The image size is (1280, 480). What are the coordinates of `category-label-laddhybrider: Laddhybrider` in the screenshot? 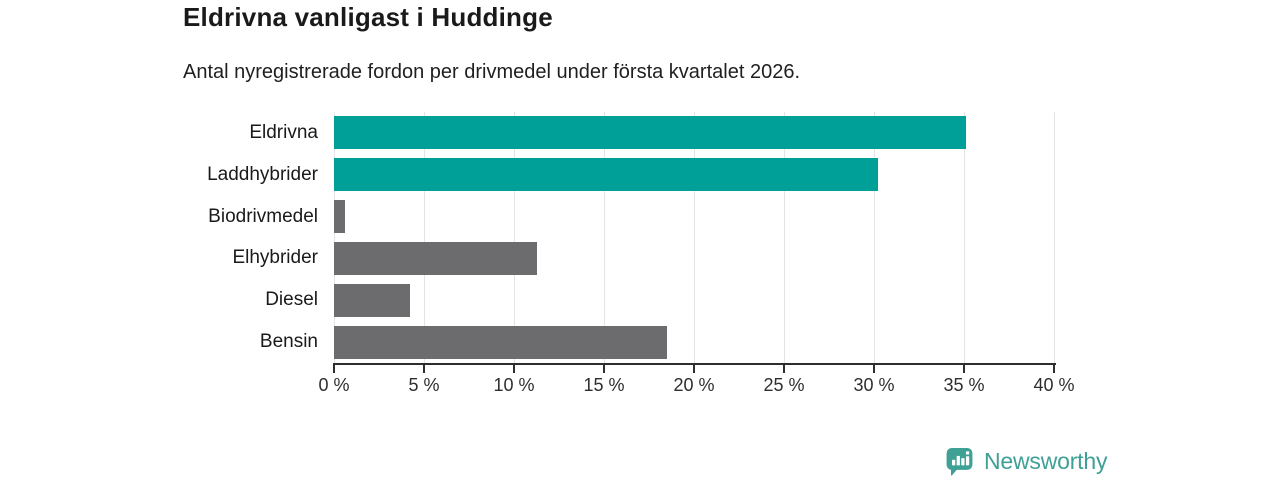 It's located at (262, 174).